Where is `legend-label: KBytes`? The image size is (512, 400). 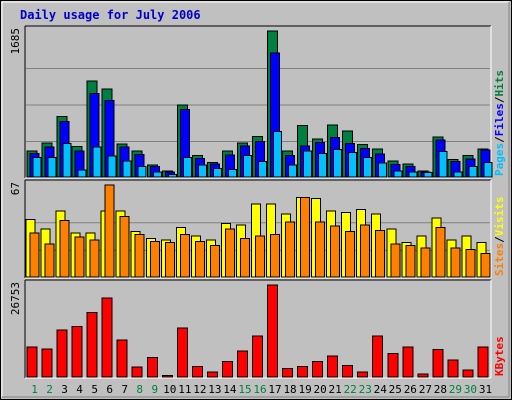
legend-label: KBytes is located at coordinates (499, 356).